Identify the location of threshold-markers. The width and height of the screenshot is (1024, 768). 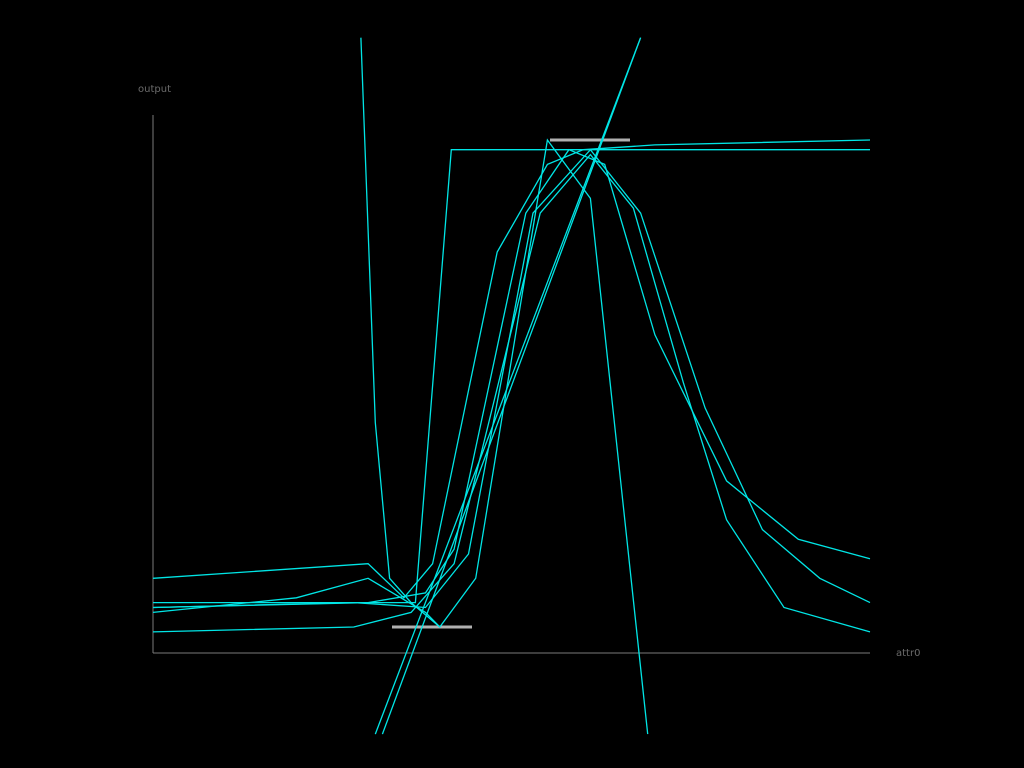
(511, 383).